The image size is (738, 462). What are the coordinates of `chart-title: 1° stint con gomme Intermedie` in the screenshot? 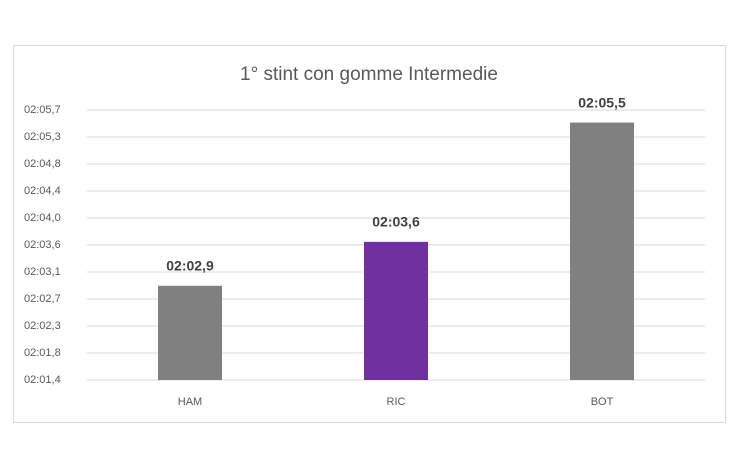 It's located at (369, 74).